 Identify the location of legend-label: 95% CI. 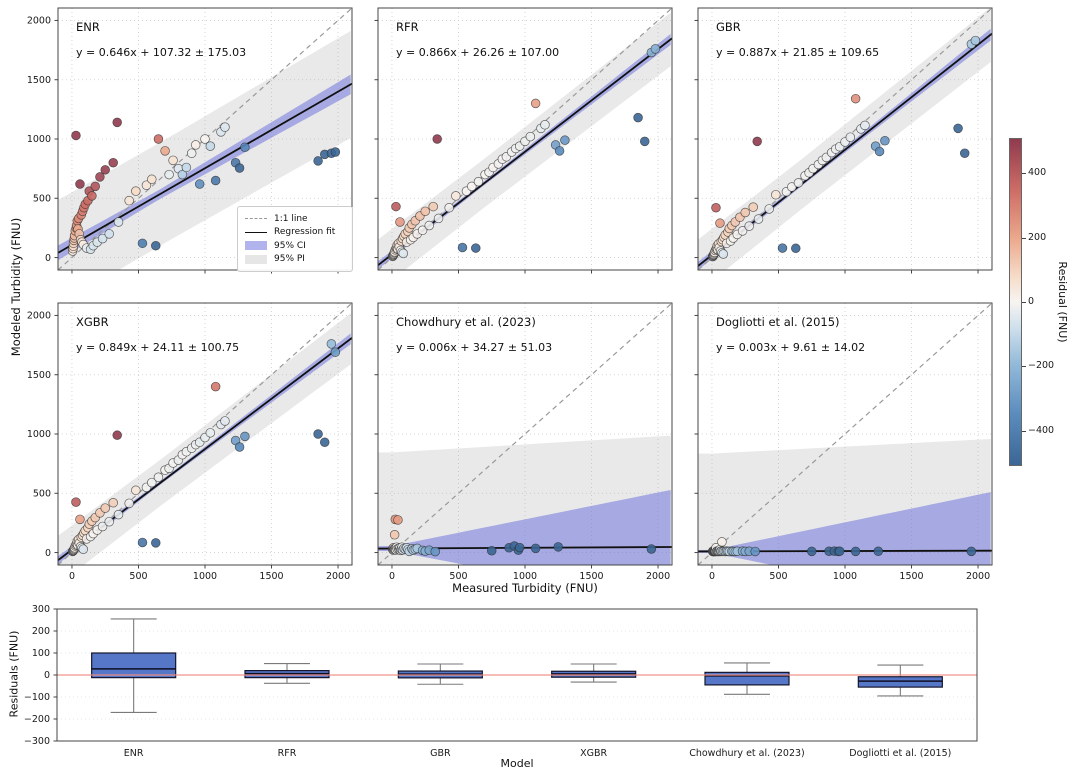
(290, 245).